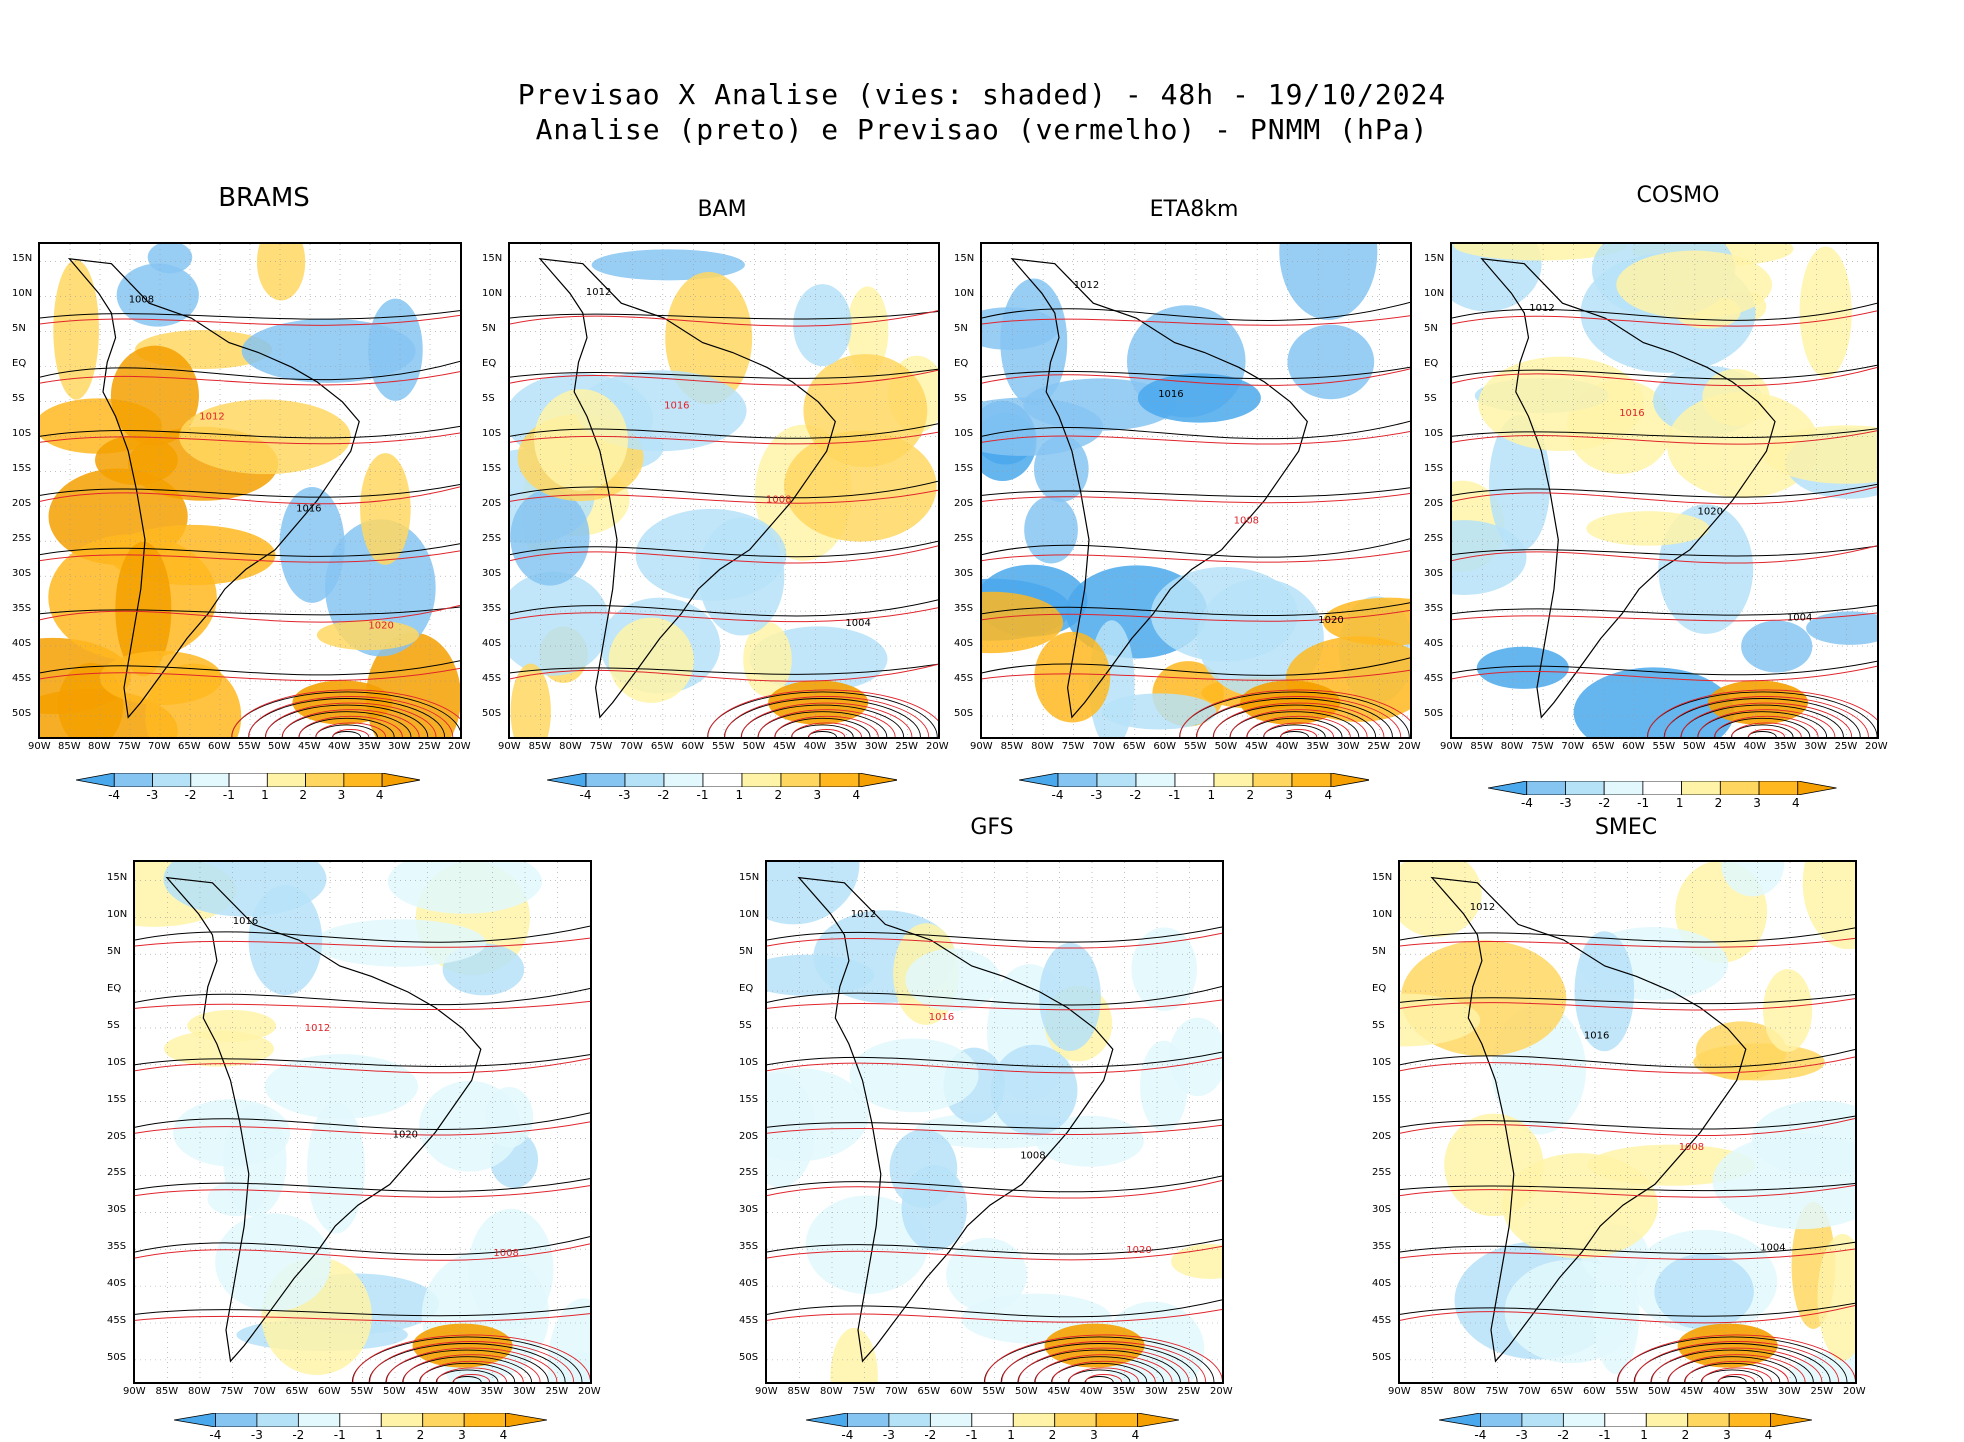 The image size is (1964, 1442). I want to click on isobar-label: 1004, so click(1772, 1248).